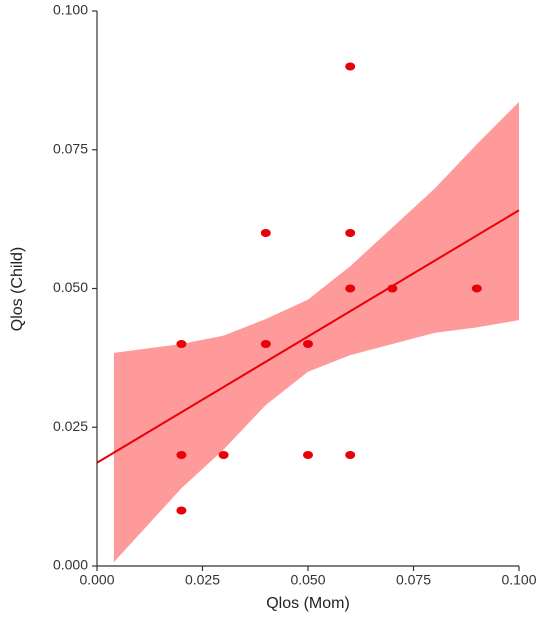 The height and width of the screenshot is (621, 550). What do you see at coordinates (518, 580) in the screenshot?
I see `x-tick-label: 0.100` at bounding box center [518, 580].